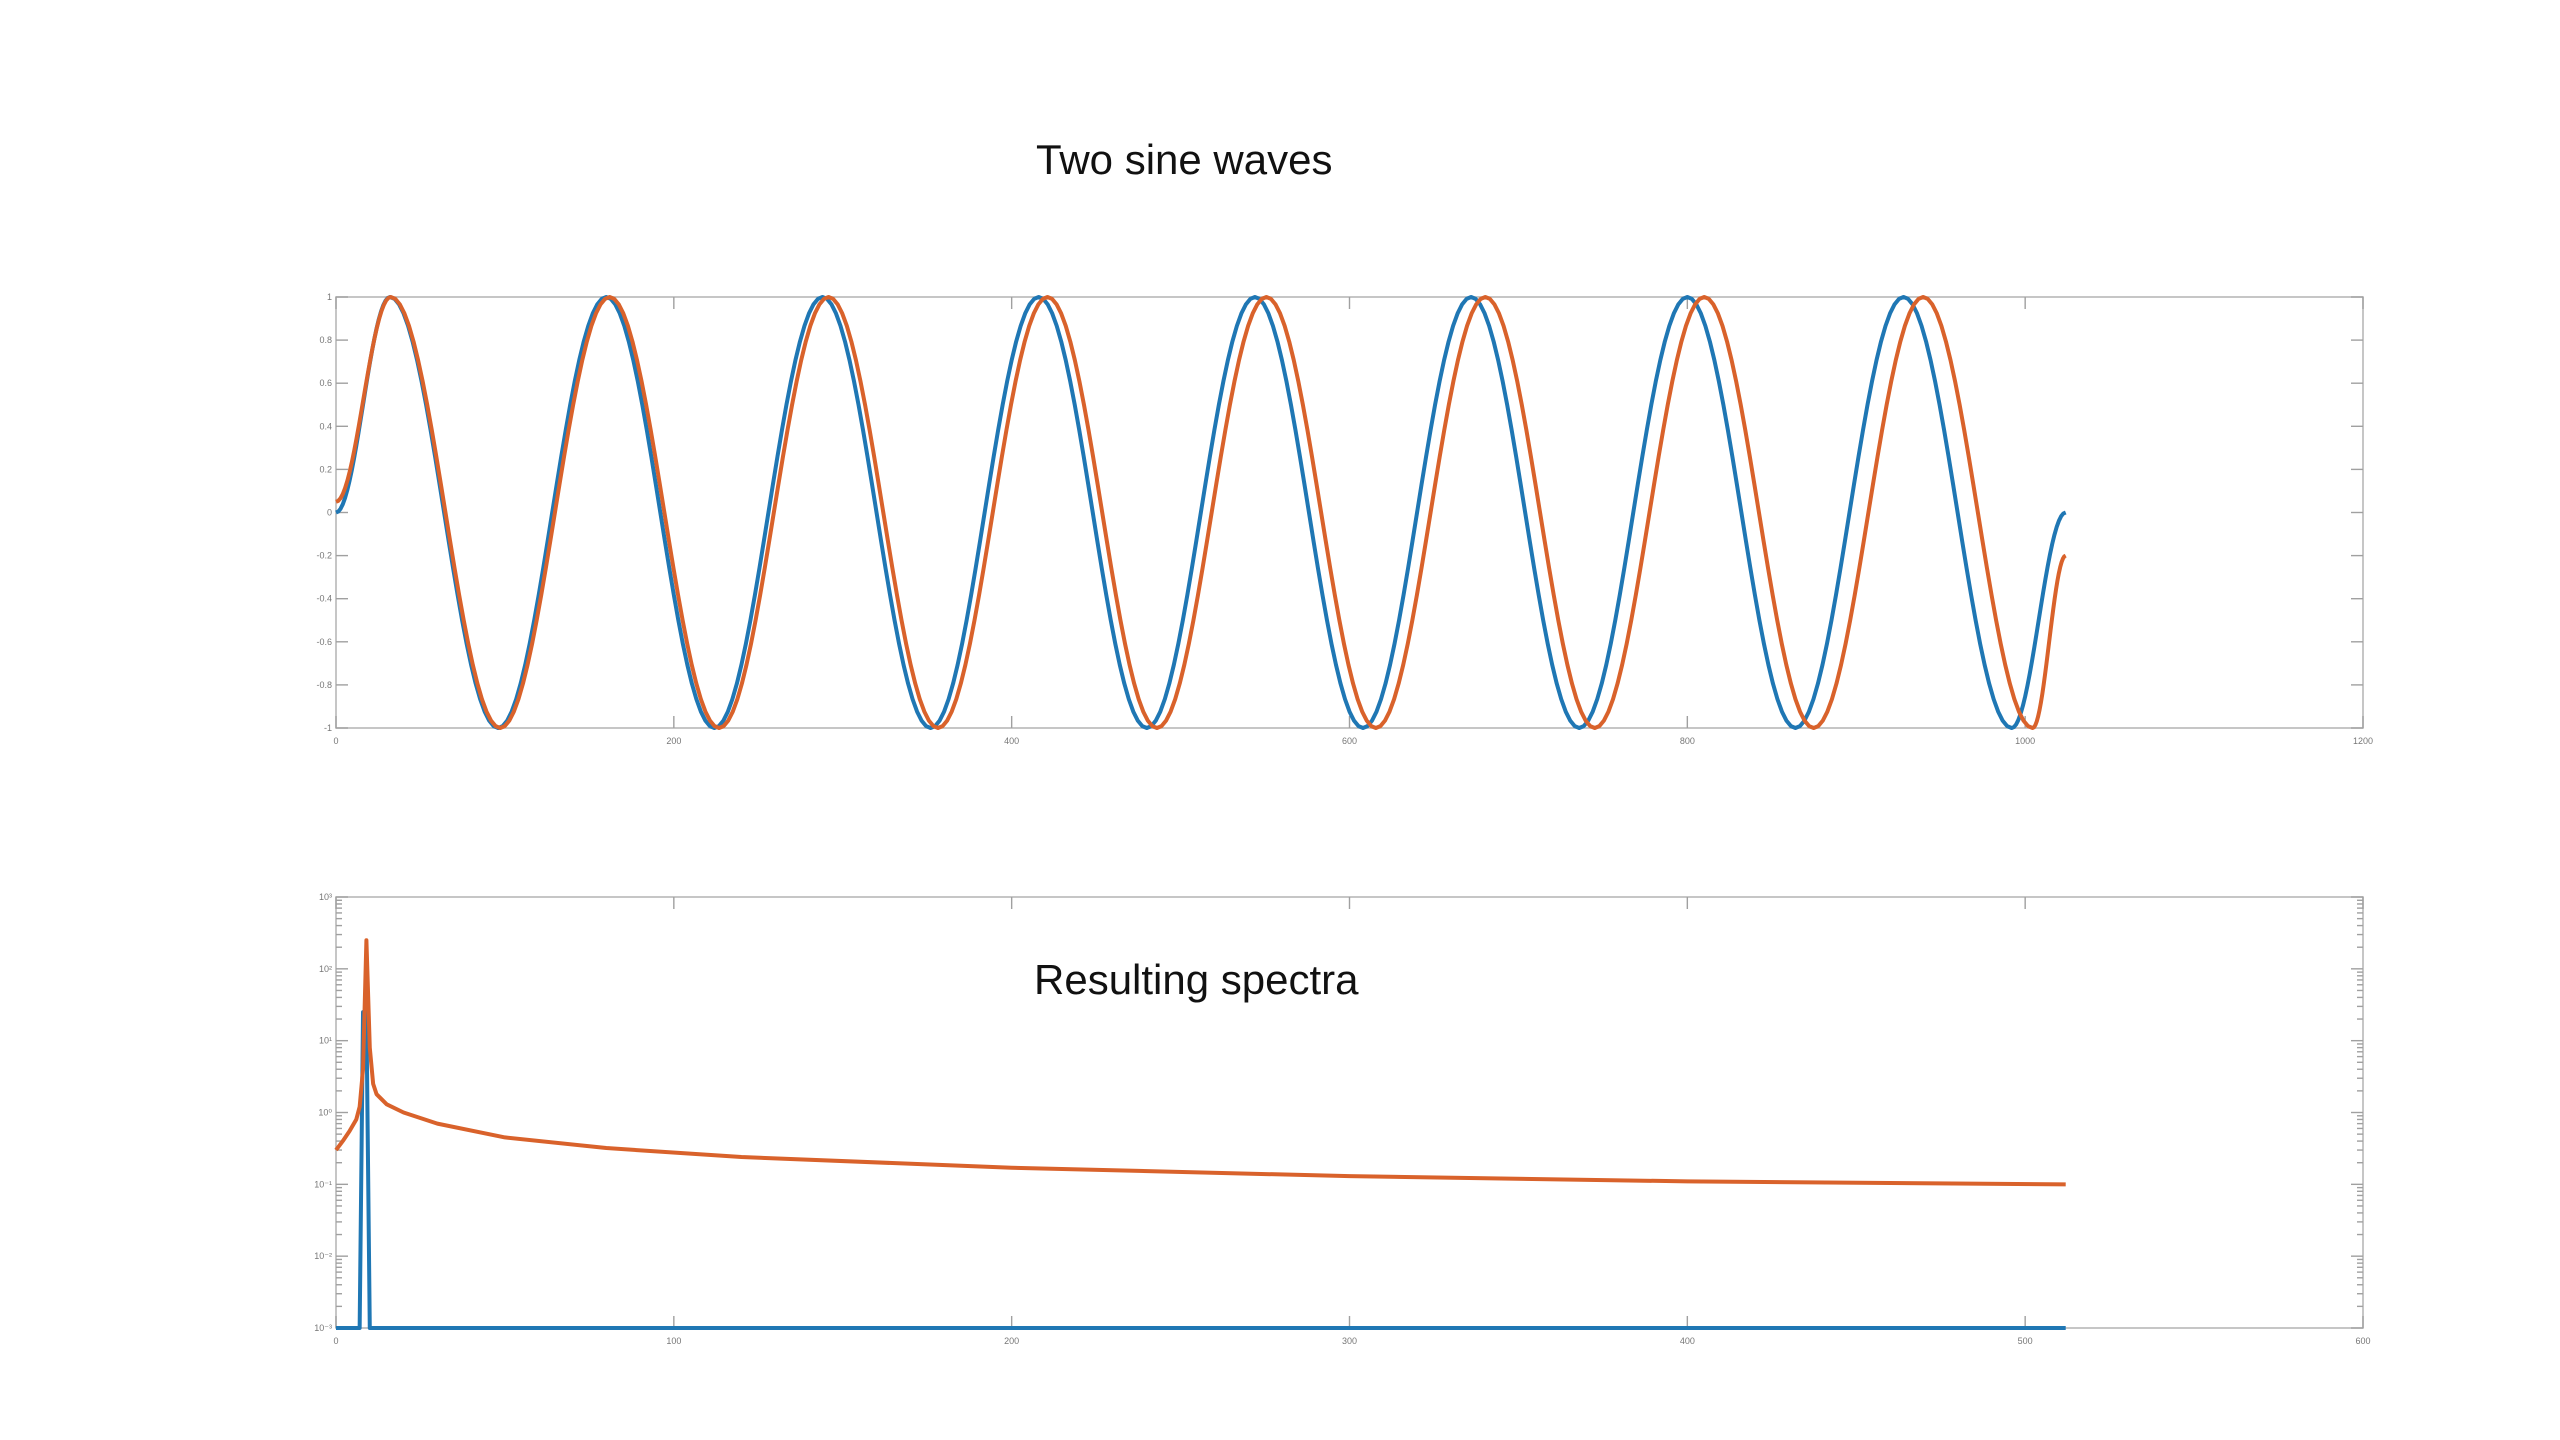 The width and height of the screenshot is (2560, 1440). I want to click on x-tick-label: 500, so click(2025, 1341).